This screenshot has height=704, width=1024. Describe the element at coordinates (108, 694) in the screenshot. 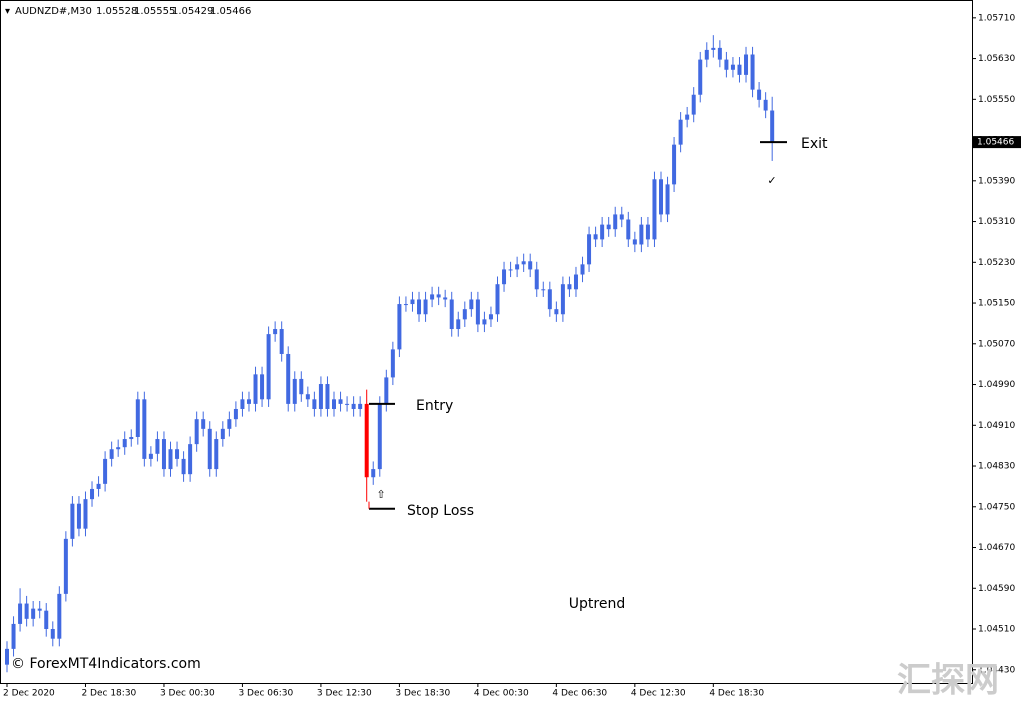

I see `x-tick-label: 2 Dec 18:30` at that location.